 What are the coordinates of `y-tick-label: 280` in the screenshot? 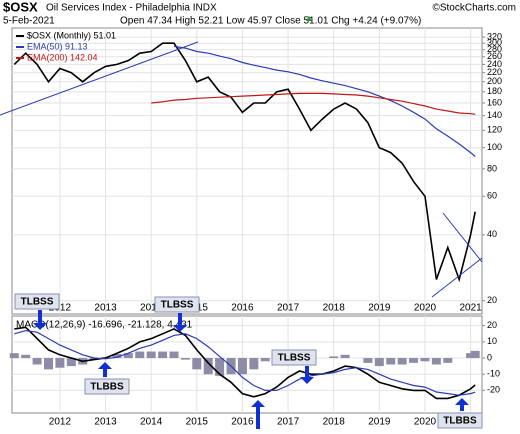 It's located at (494, 49).